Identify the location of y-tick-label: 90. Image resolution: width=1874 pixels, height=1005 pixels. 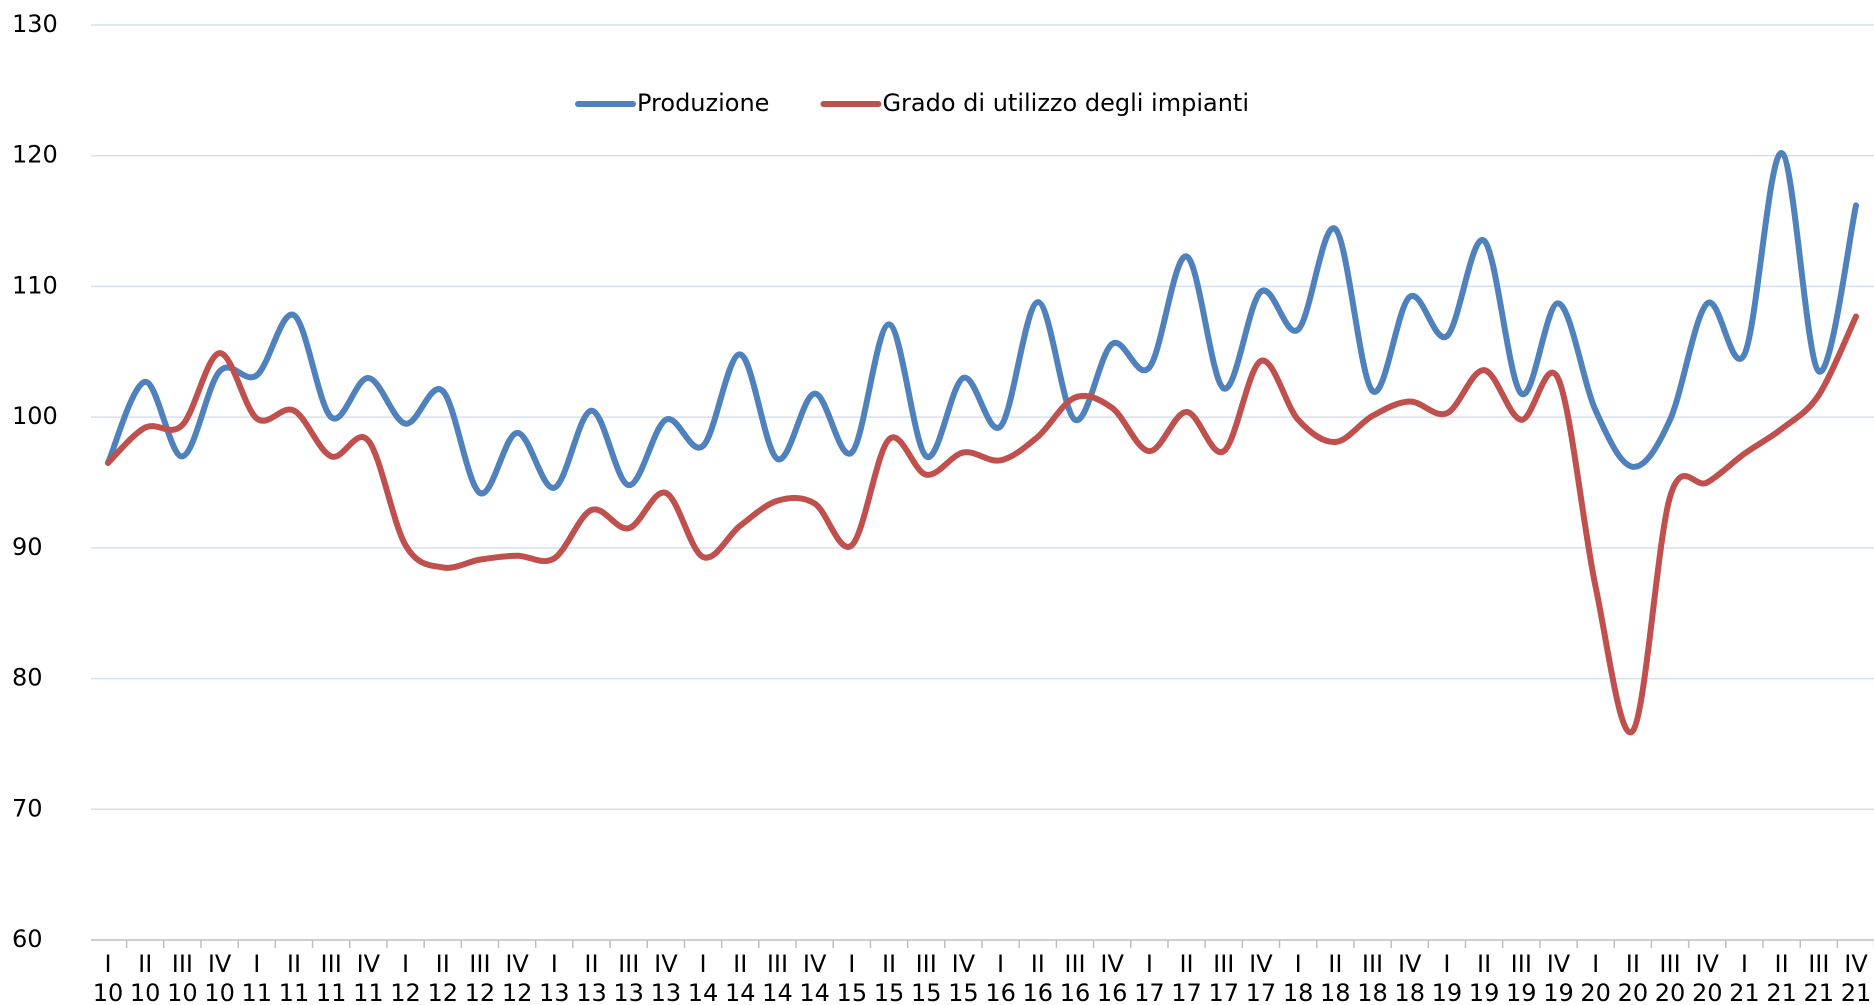
(27, 547).